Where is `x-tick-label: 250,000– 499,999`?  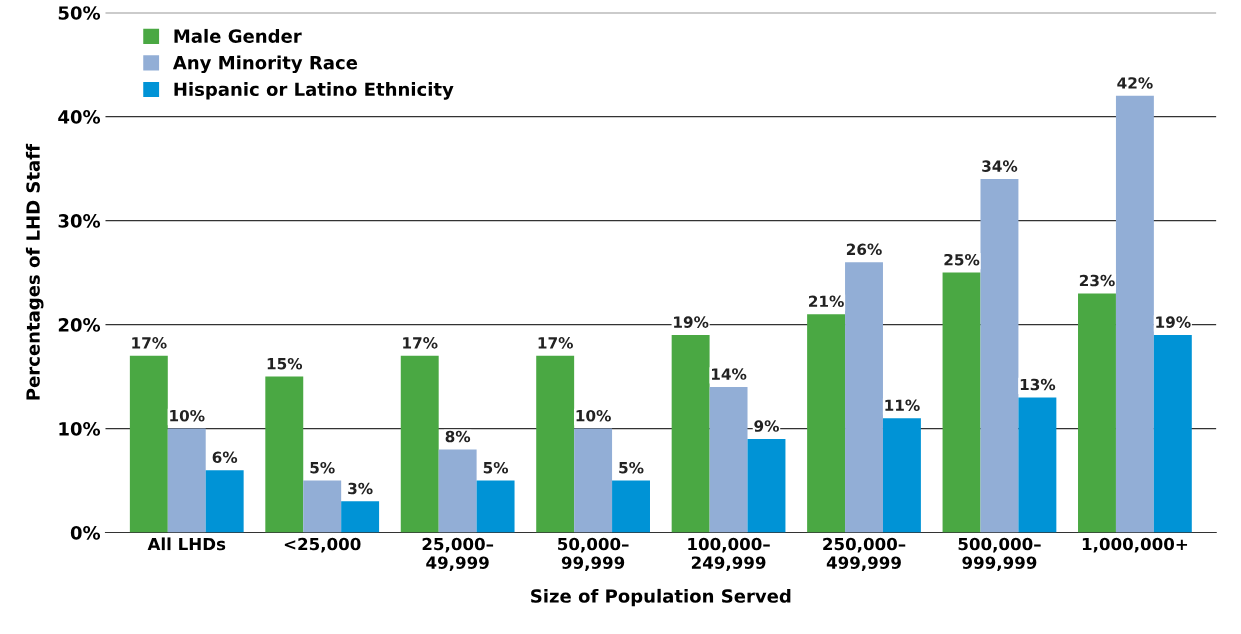
x-tick-label: 250,000– 499,999 is located at coordinates (864, 554).